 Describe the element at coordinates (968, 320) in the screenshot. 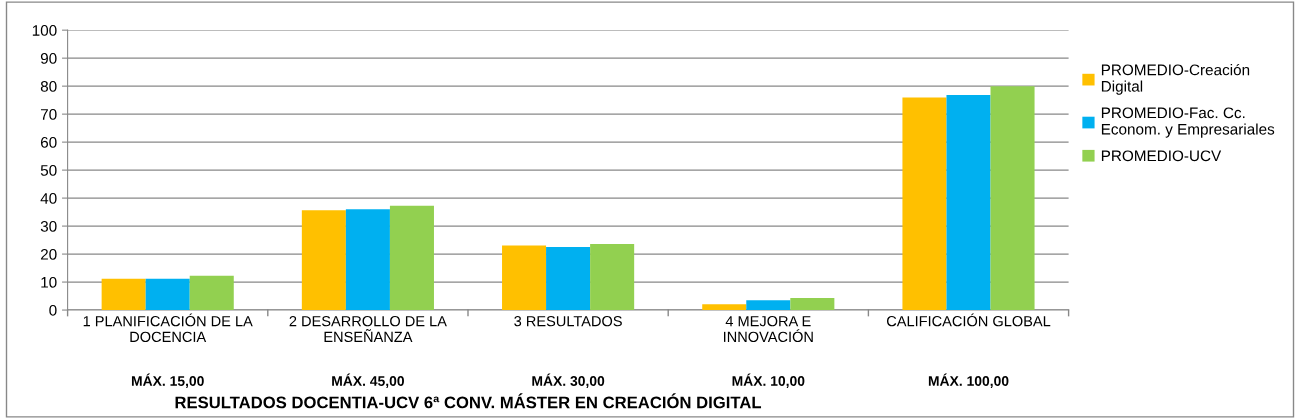

I see `x-tick-label: CALIFICACIÓN GLOBAL` at that location.